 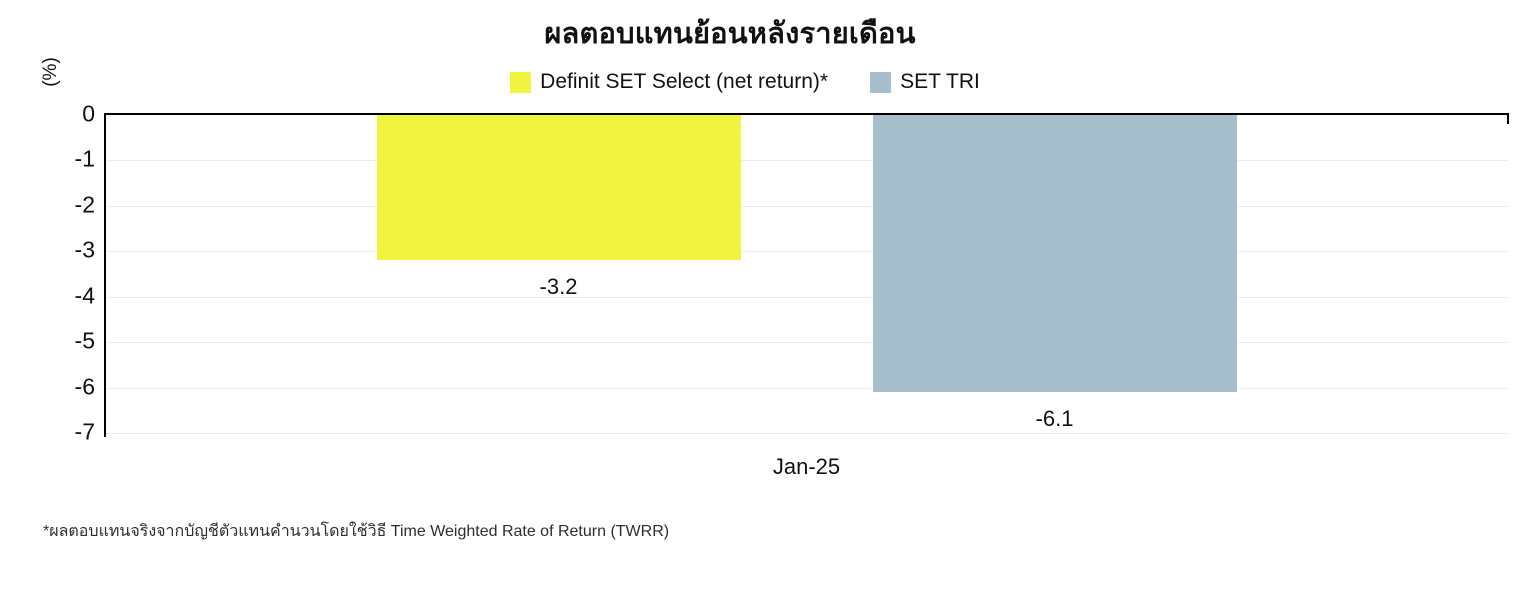 I want to click on y-tick-label: -6, so click(x=84, y=385).